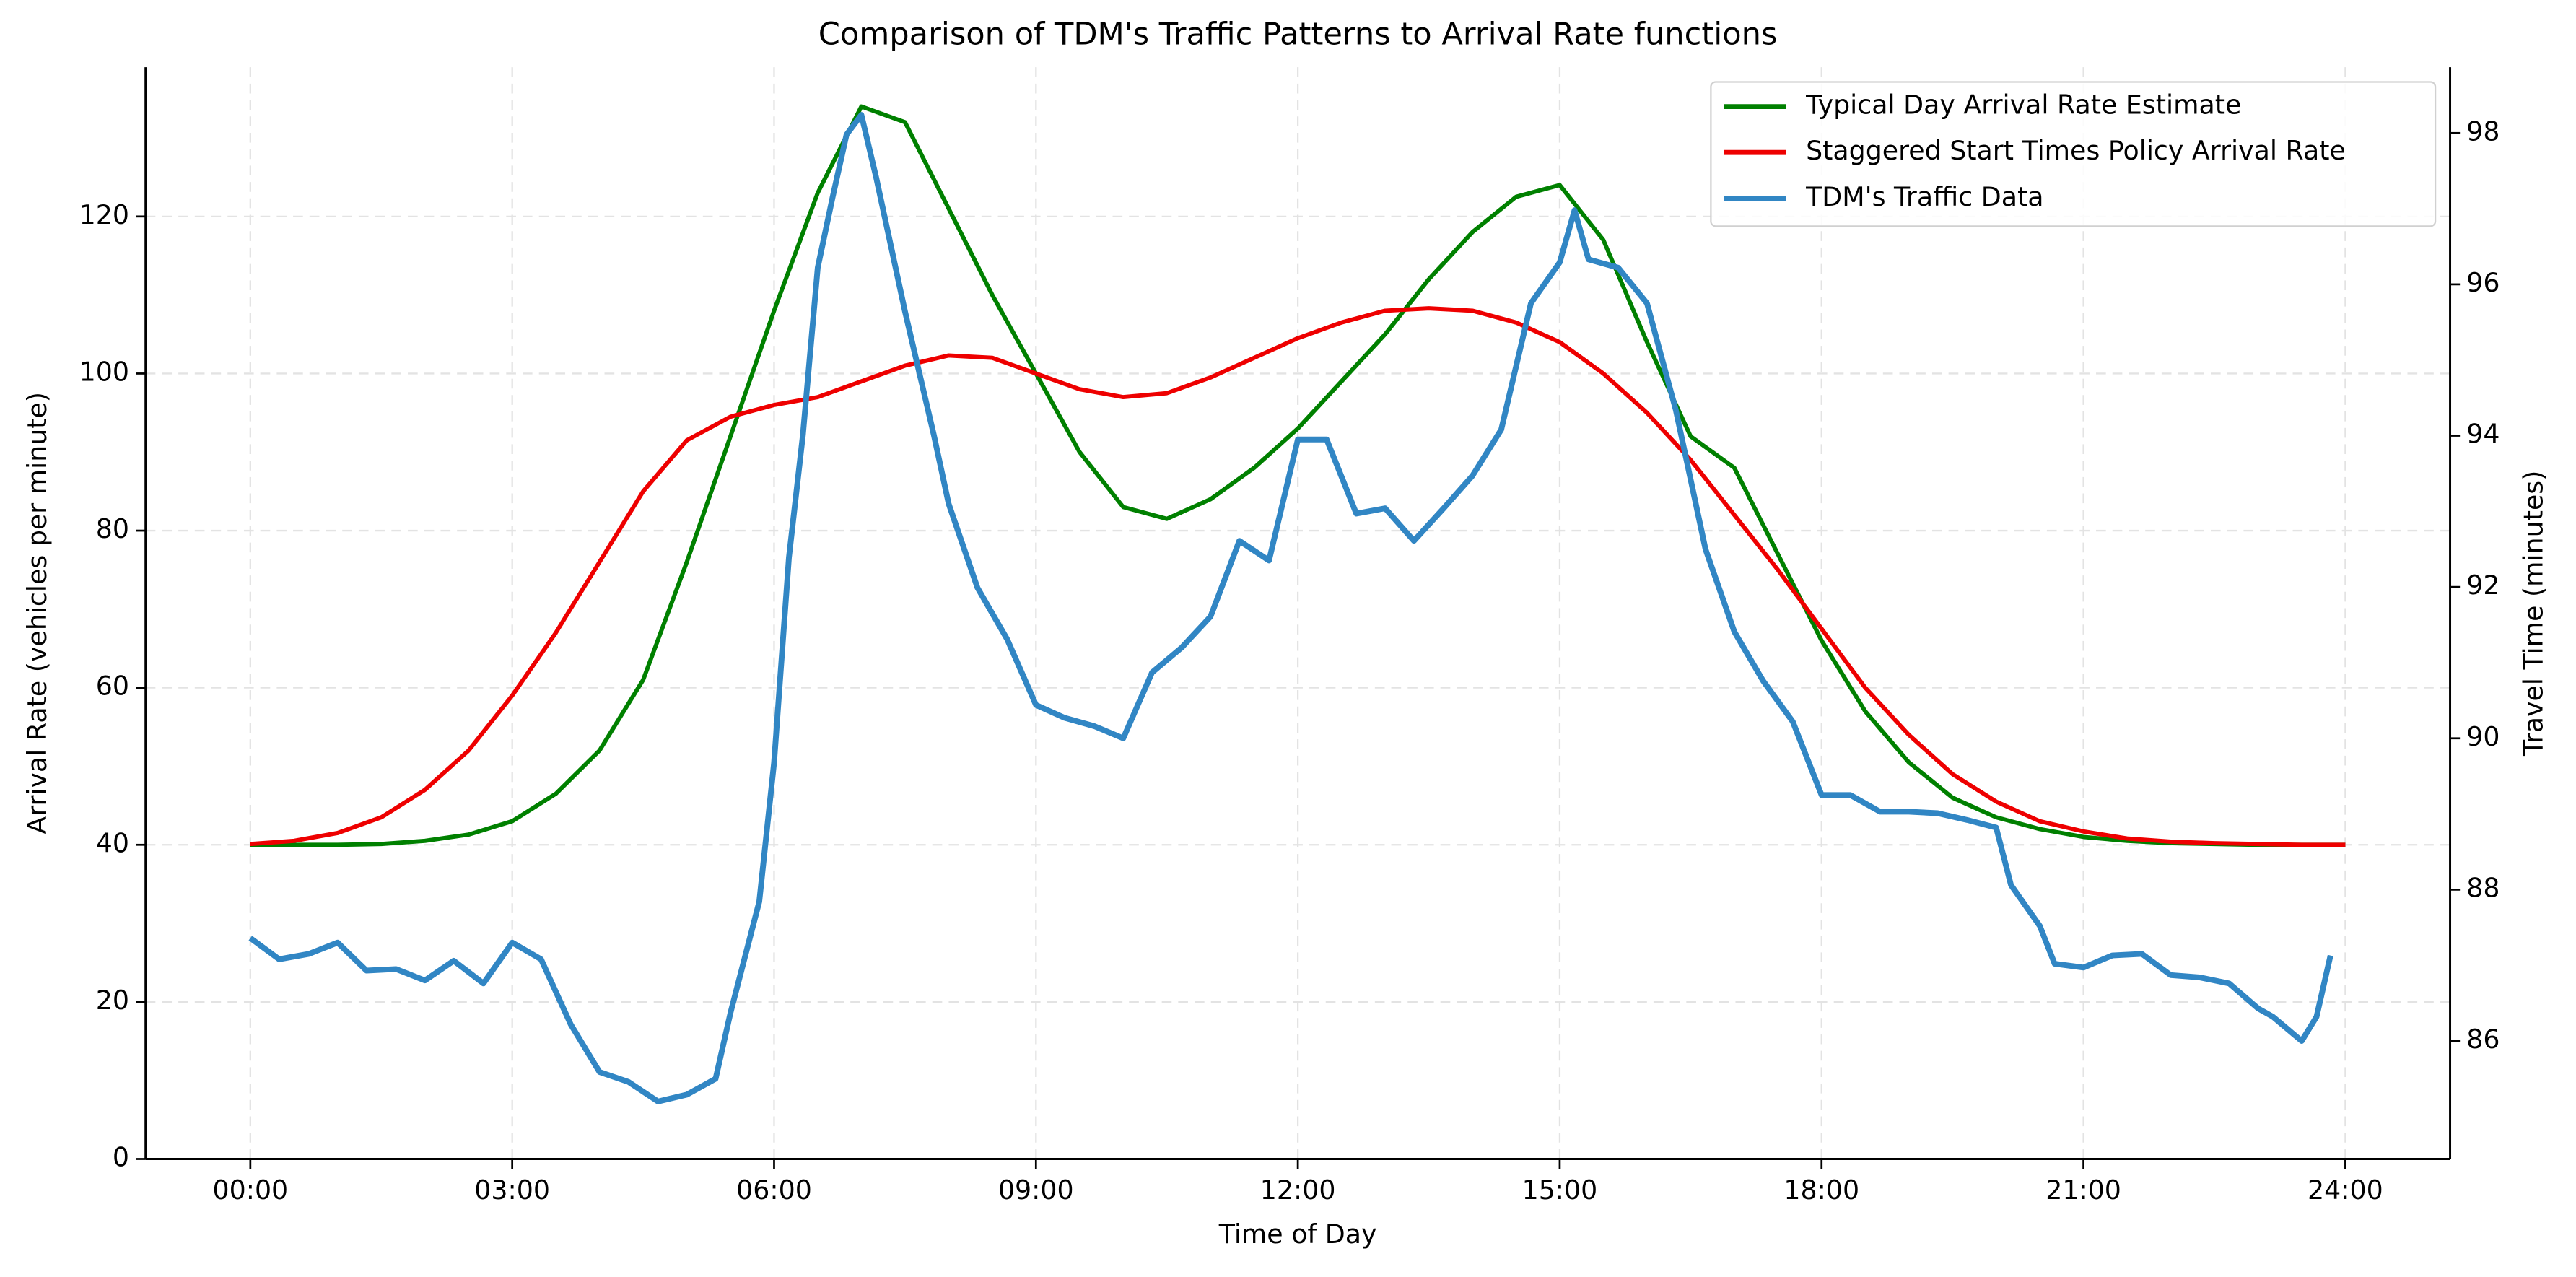 The image size is (2576, 1277). I want to click on y-tick-label: 0, so click(121, 1156).